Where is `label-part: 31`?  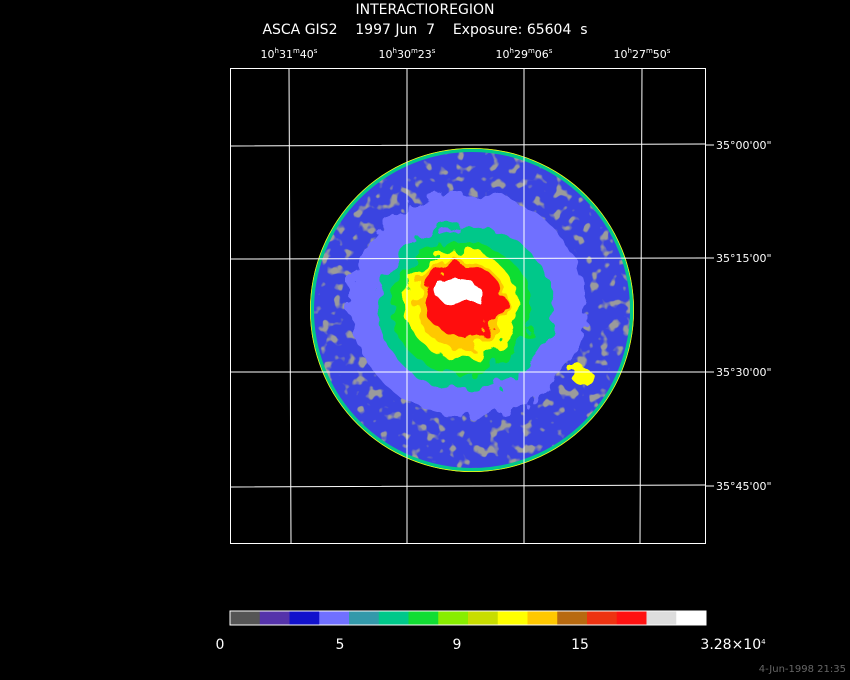
label-part: 31 is located at coordinates (286, 54).